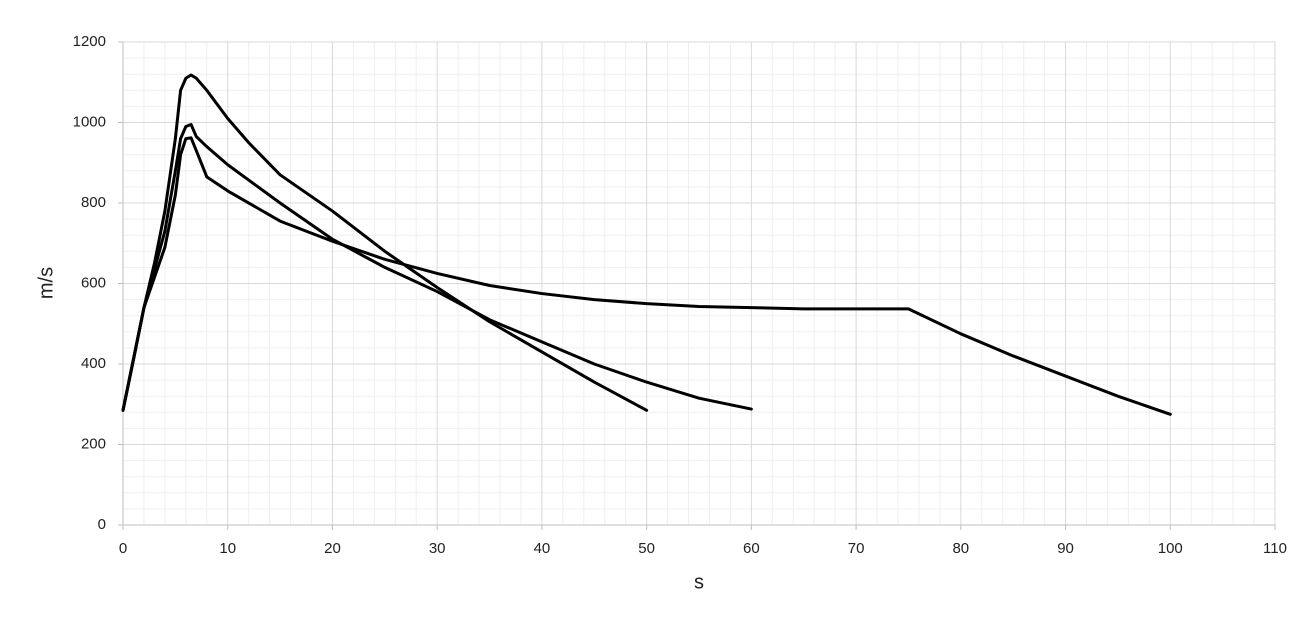  Describe the element at coordinates (960, 548) in the screenshot. I see `x-tick-label: 80` at that location.